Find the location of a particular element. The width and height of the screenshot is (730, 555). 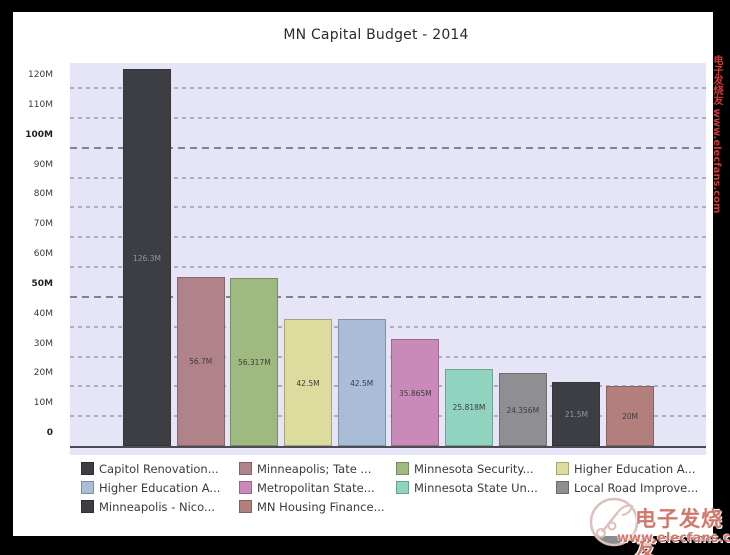

bar-10: 20M is located at coordinates (630, 416).